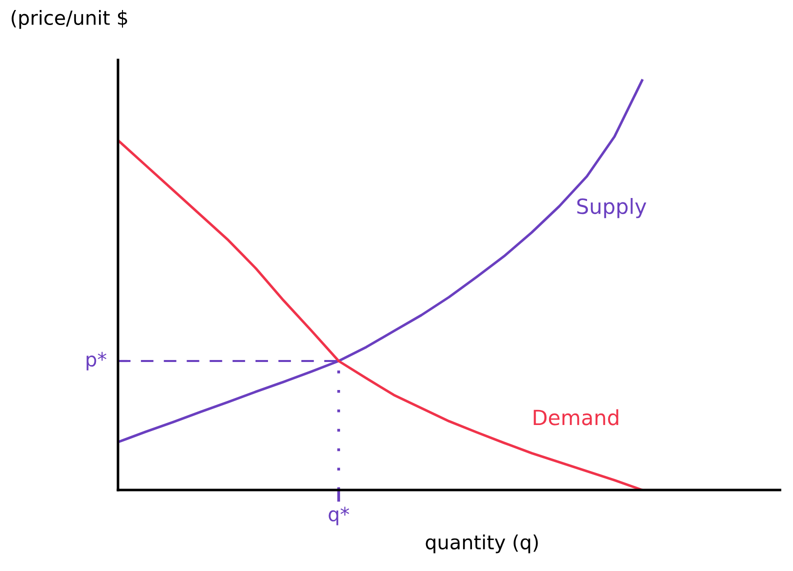 The image size is (793, 571). What do you see at coordinates (96, 361) in the screenshot?
I see `ref-line-label: p*` at bounding box center [96, 361].